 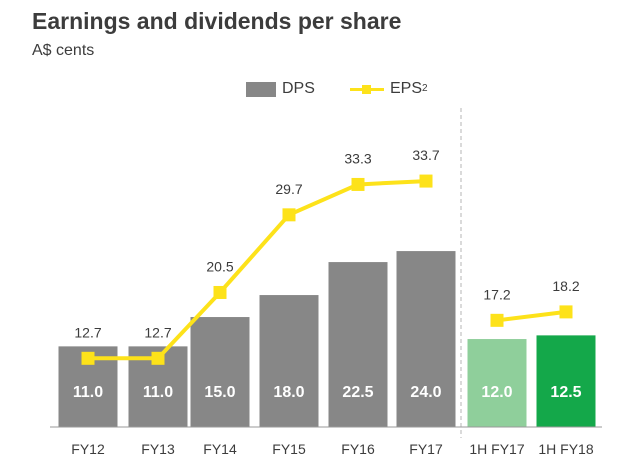 I want to click on bar-value-label-4: 22.5, so click(x=357, y=392).